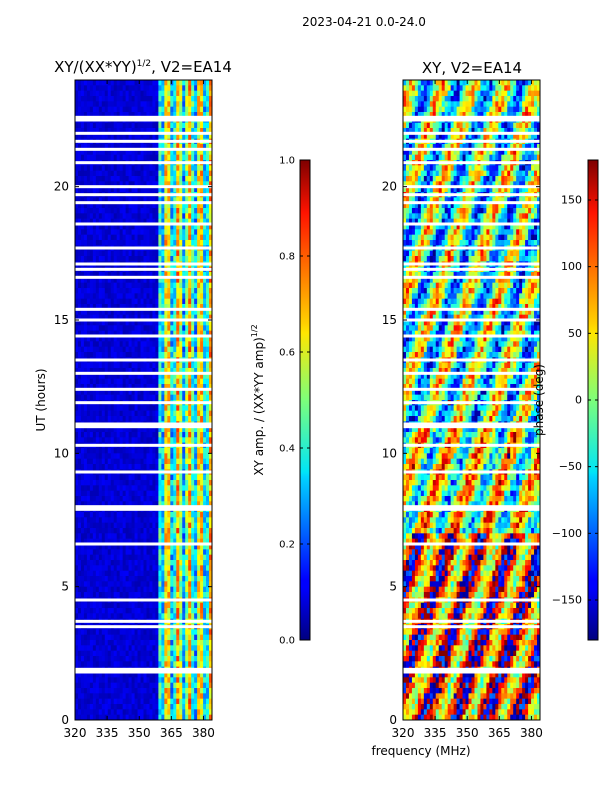 This screenshot has width=600, height=800. What do you see at coordinates (571, 200) in the screenshot?
I see `colorbar-tick-label: 150` at bounding box center [571, 200].